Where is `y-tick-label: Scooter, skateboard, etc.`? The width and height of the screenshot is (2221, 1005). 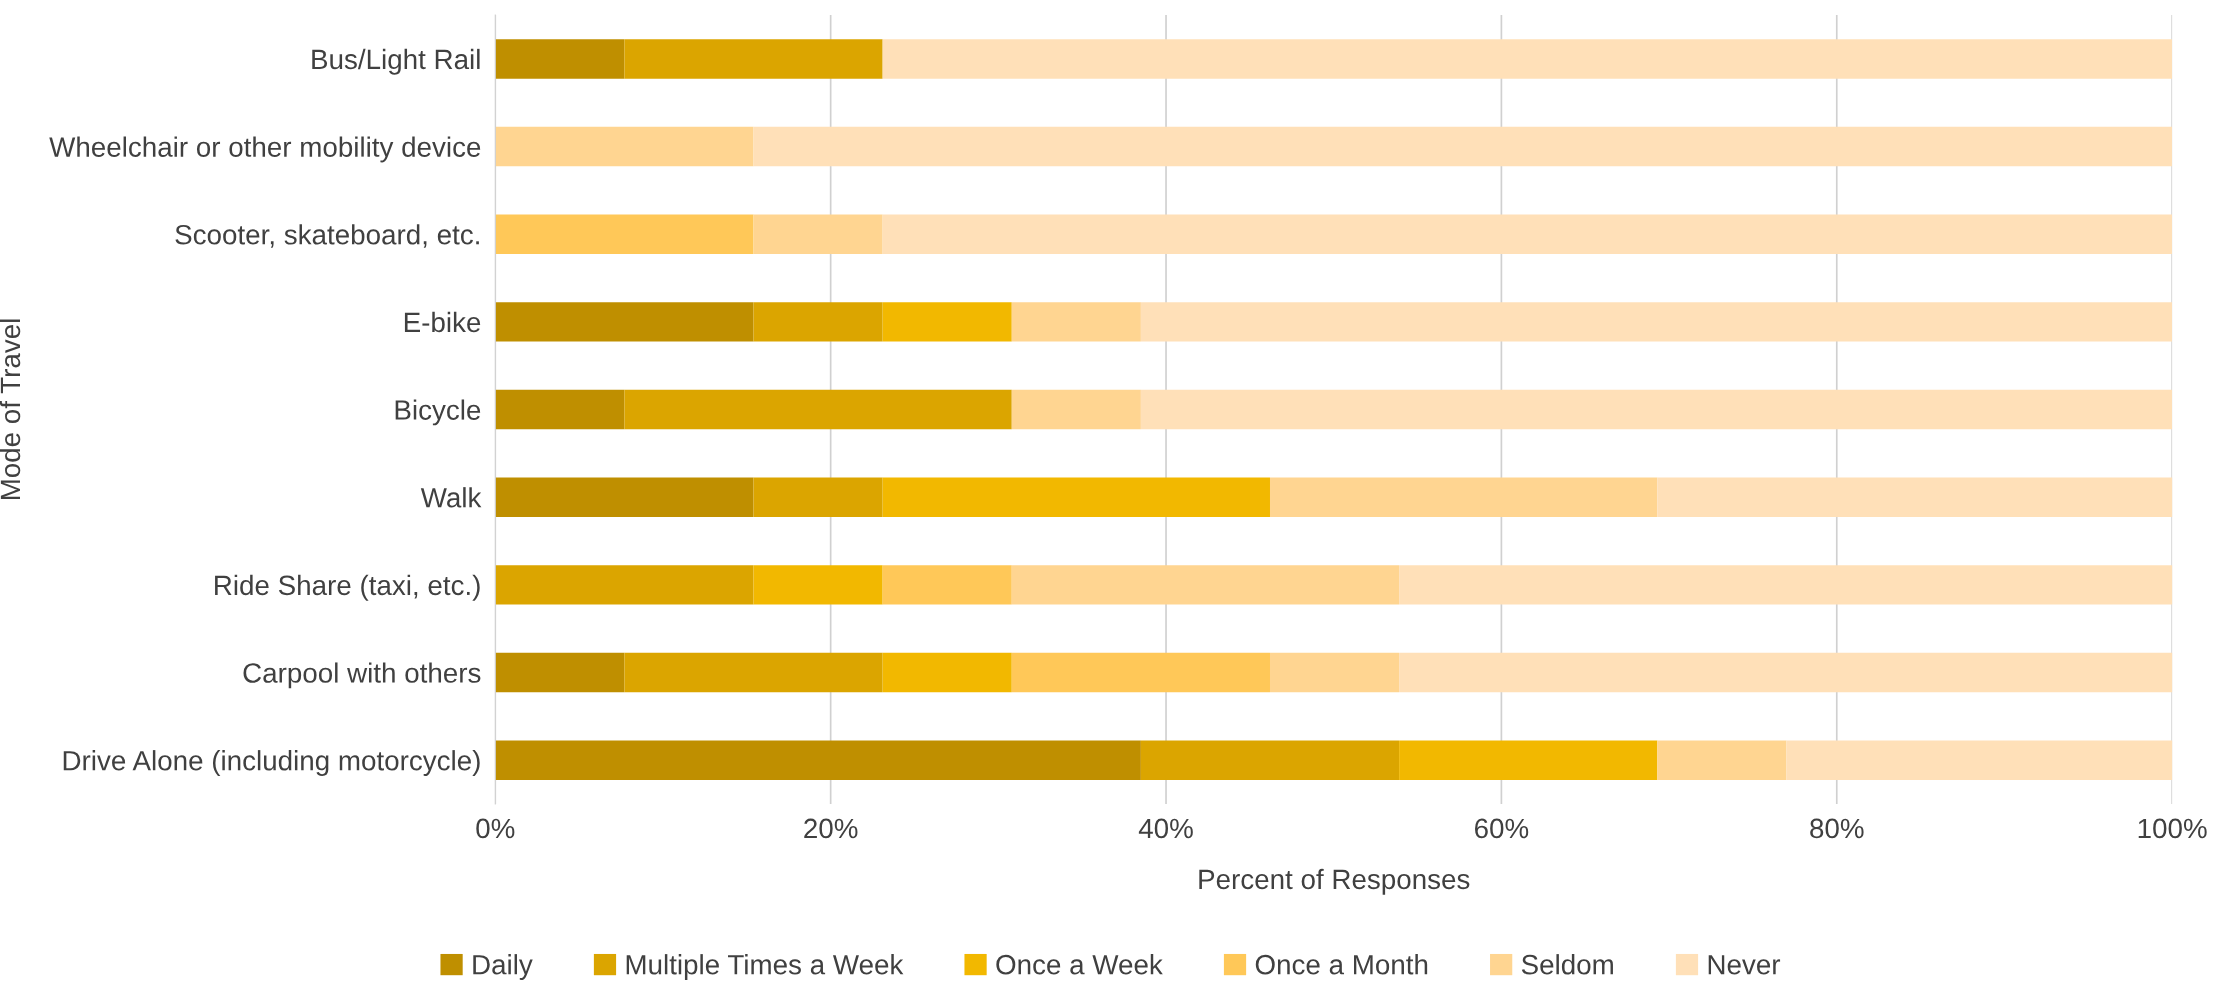 y-tick-label: Scooter, skateboard, etc. is located at coordinates (327, 236).